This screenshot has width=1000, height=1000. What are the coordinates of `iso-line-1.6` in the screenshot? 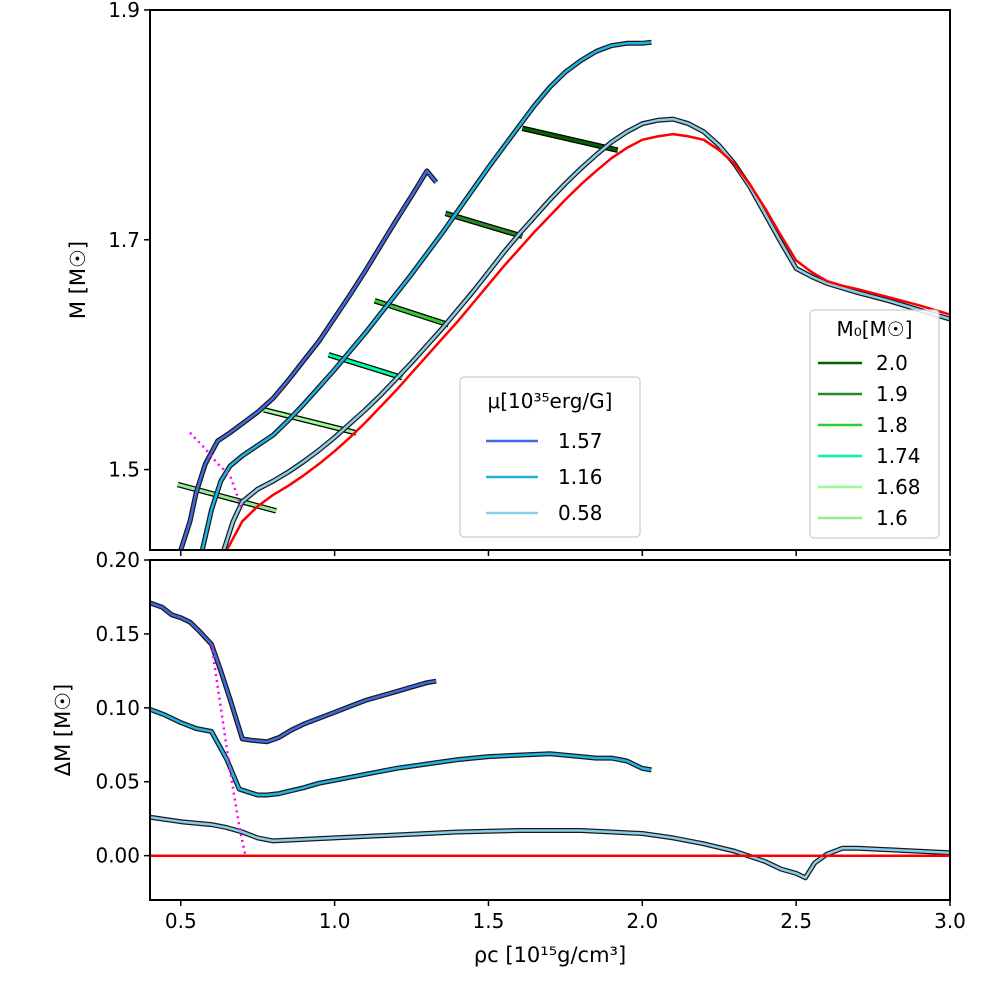 It's located at (227, 498).